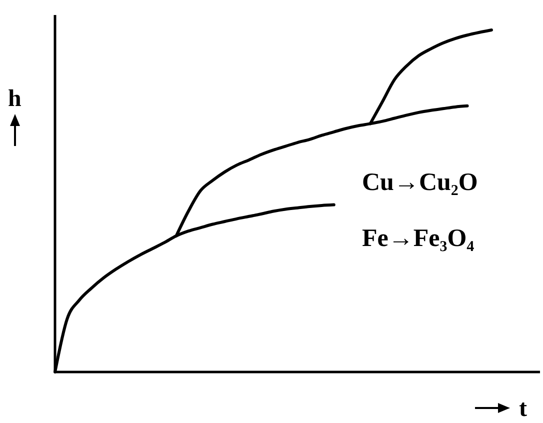  What do you see at coordinates (420, 182) in the screenshot?
I see `annotation: Cu→Cu₂O` at bounding box center [420, 182].